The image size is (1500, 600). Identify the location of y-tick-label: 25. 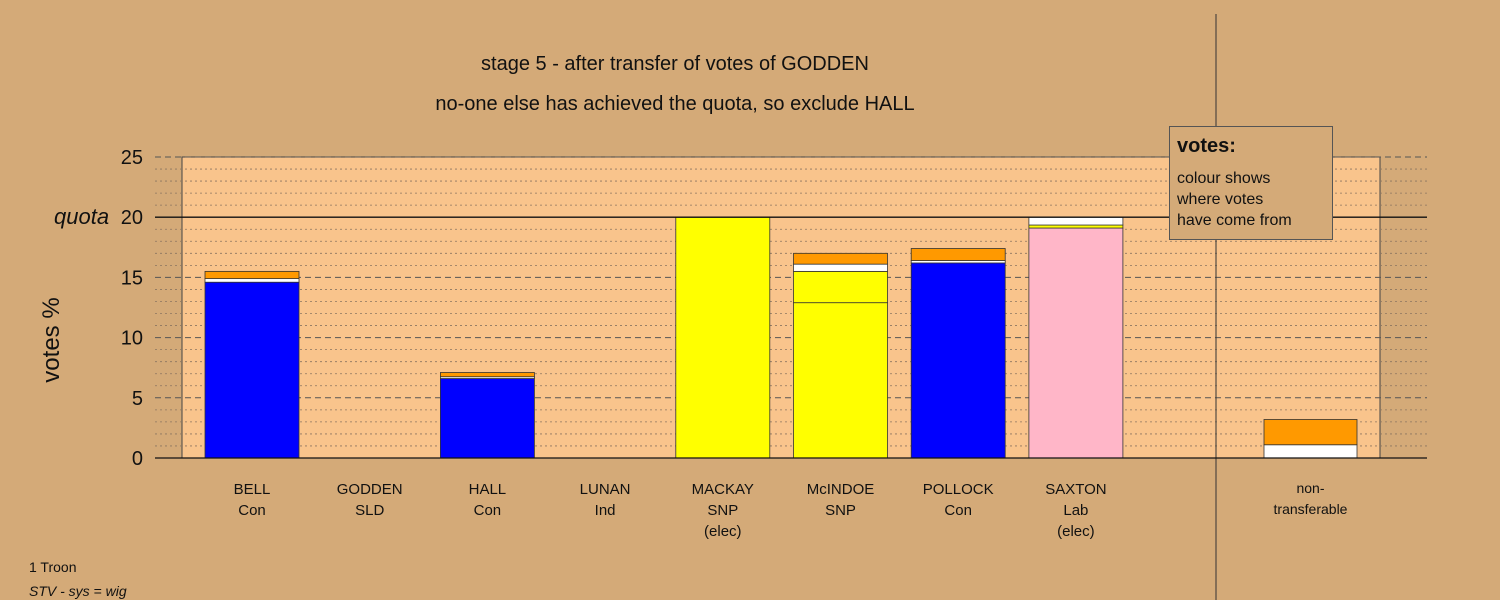
(132, 158).